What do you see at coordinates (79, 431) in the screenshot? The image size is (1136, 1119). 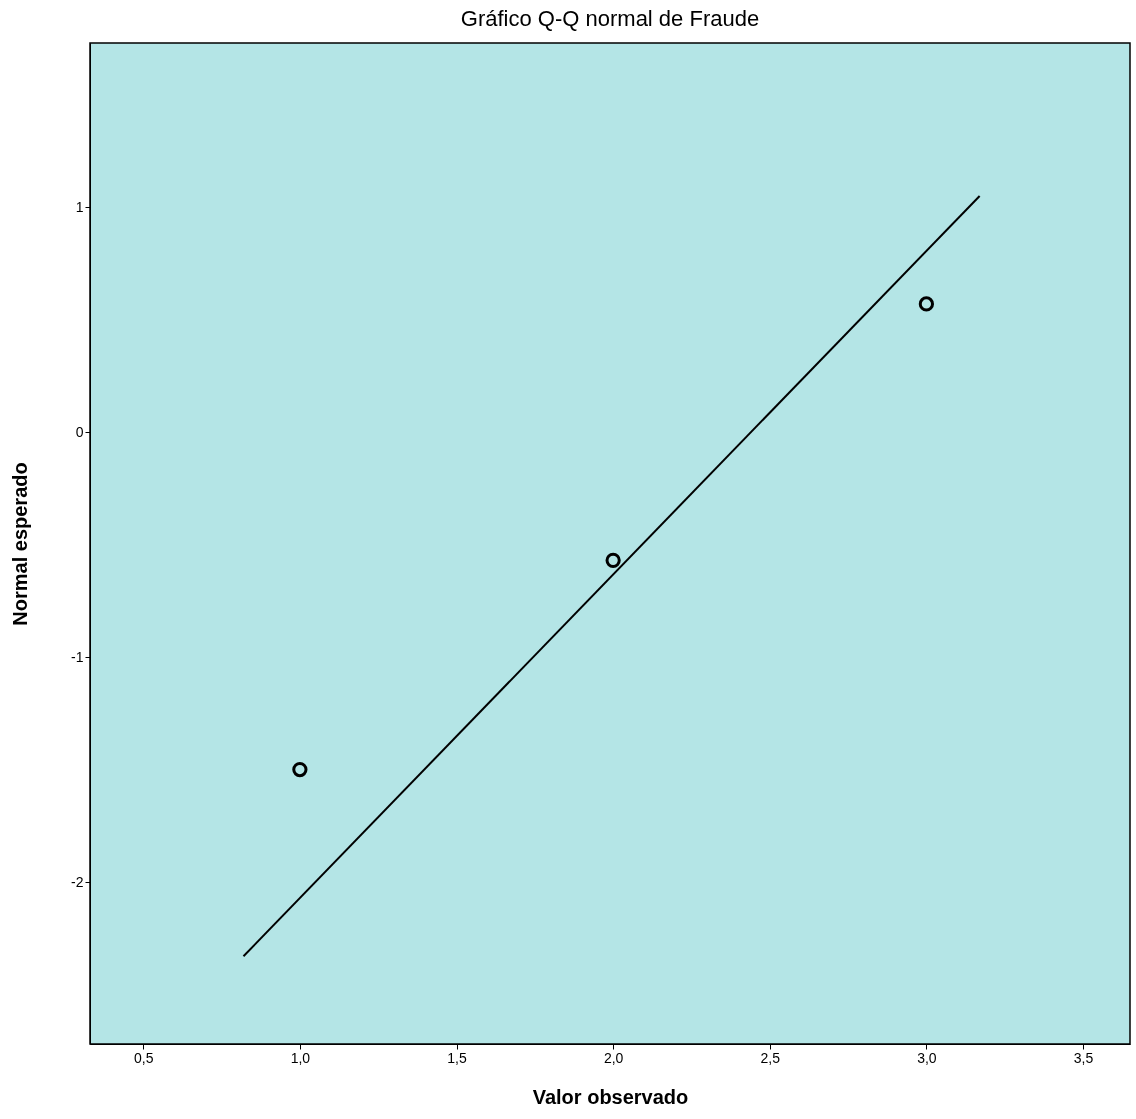 I see `y-tick-label: 0` at bounding box center [79, 431].